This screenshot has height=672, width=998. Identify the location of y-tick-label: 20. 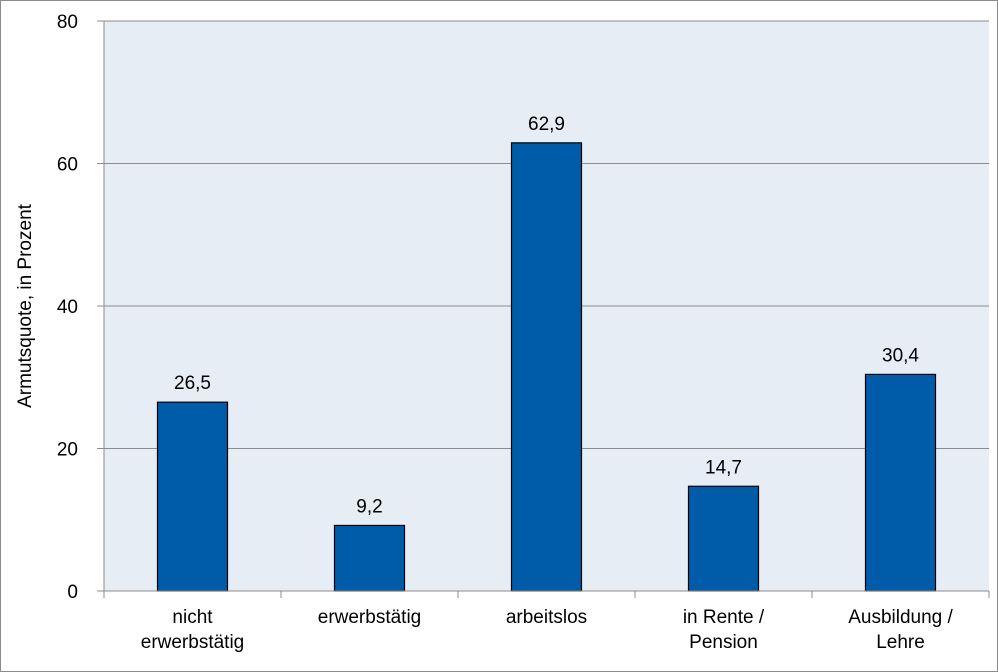
(67, 450).